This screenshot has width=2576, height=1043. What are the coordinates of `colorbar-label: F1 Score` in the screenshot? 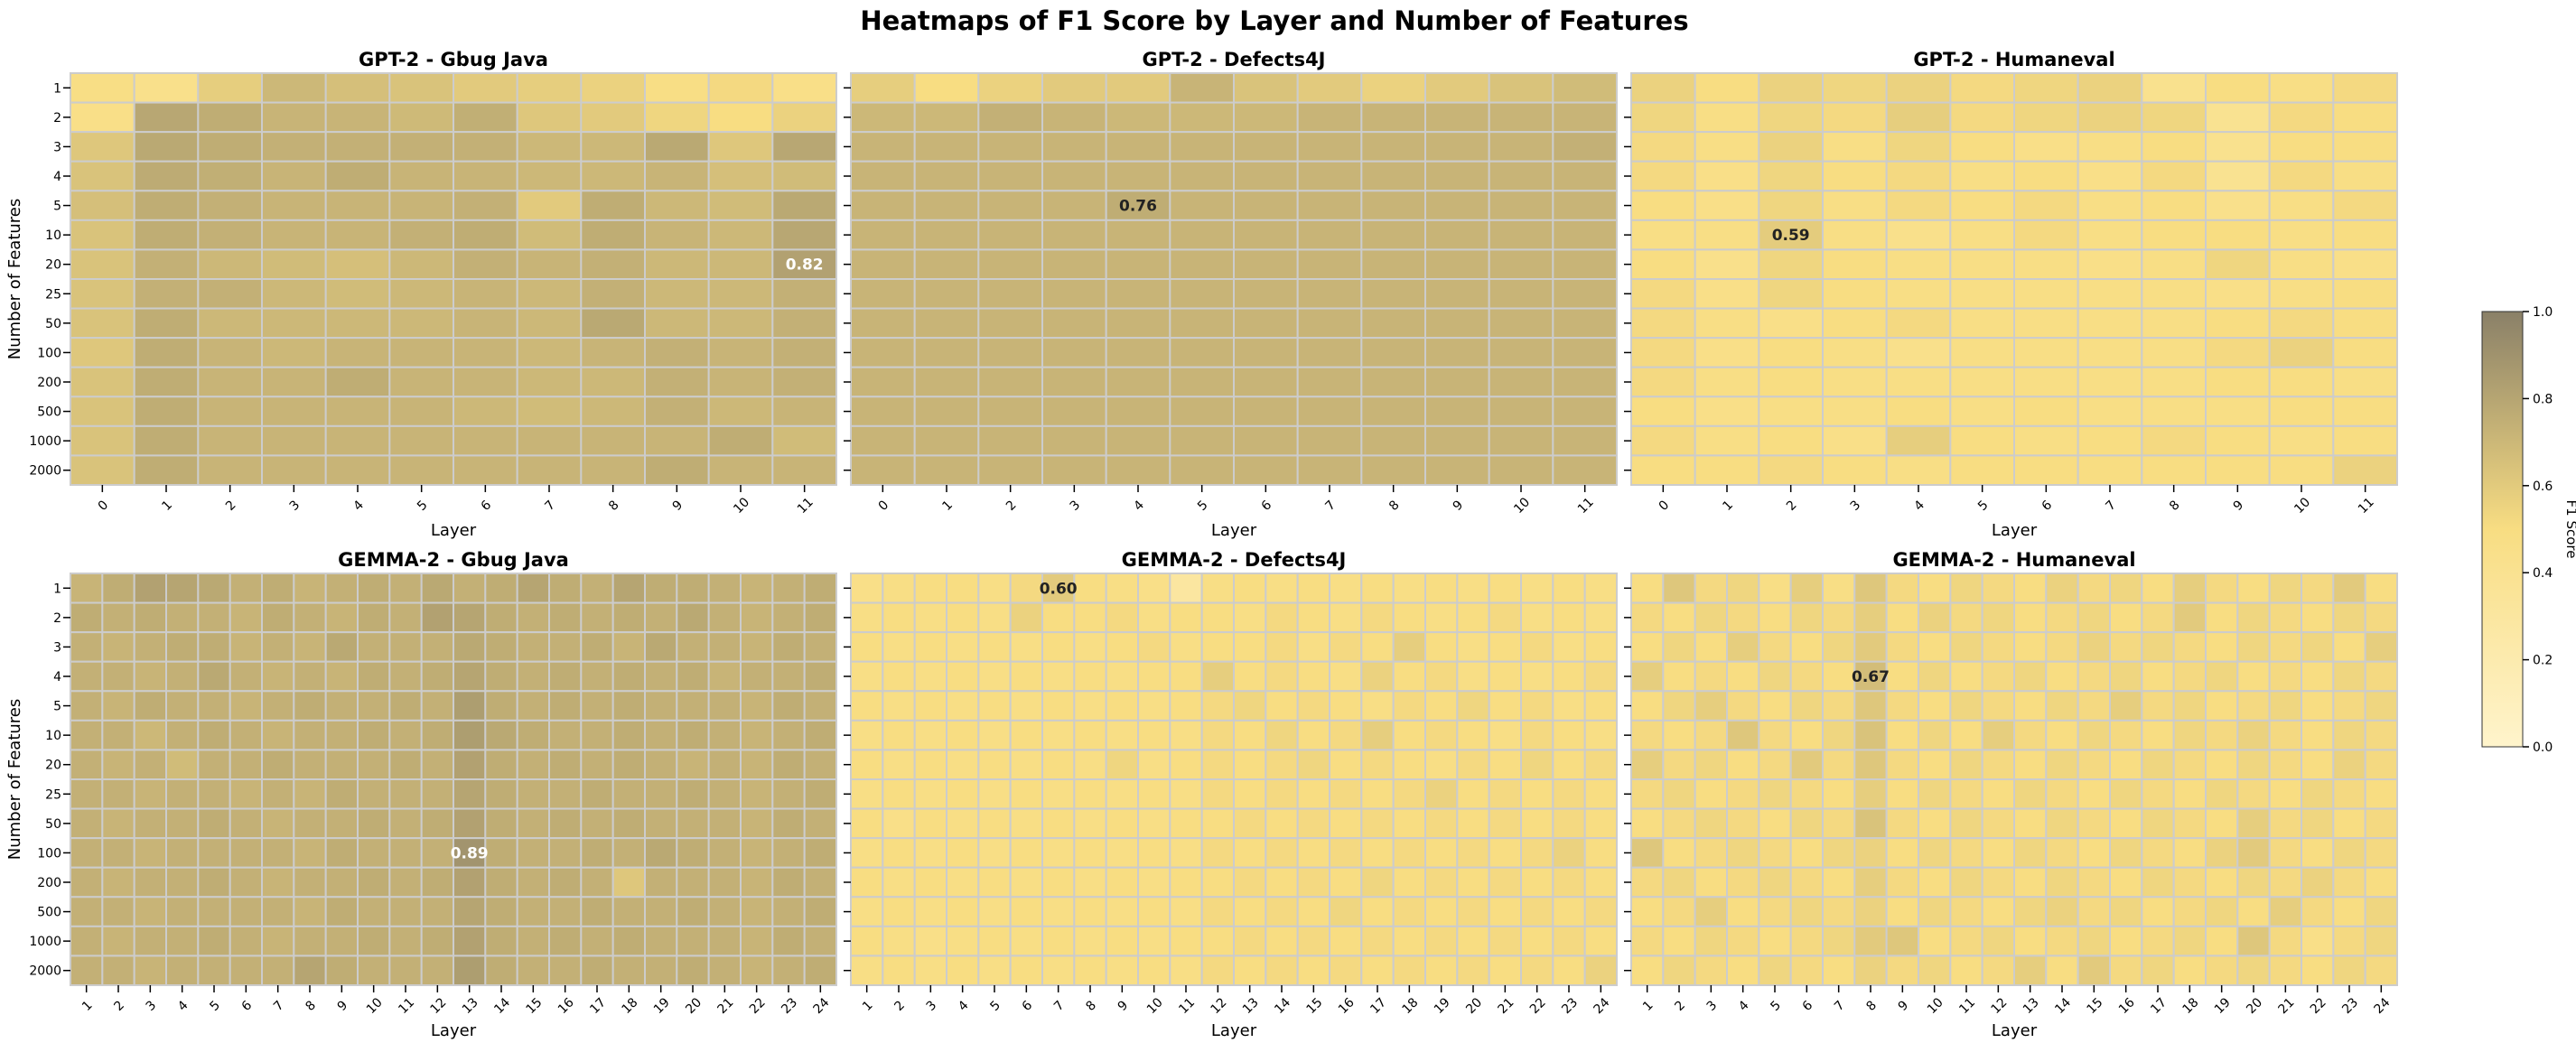 It's located at (2569, 529).